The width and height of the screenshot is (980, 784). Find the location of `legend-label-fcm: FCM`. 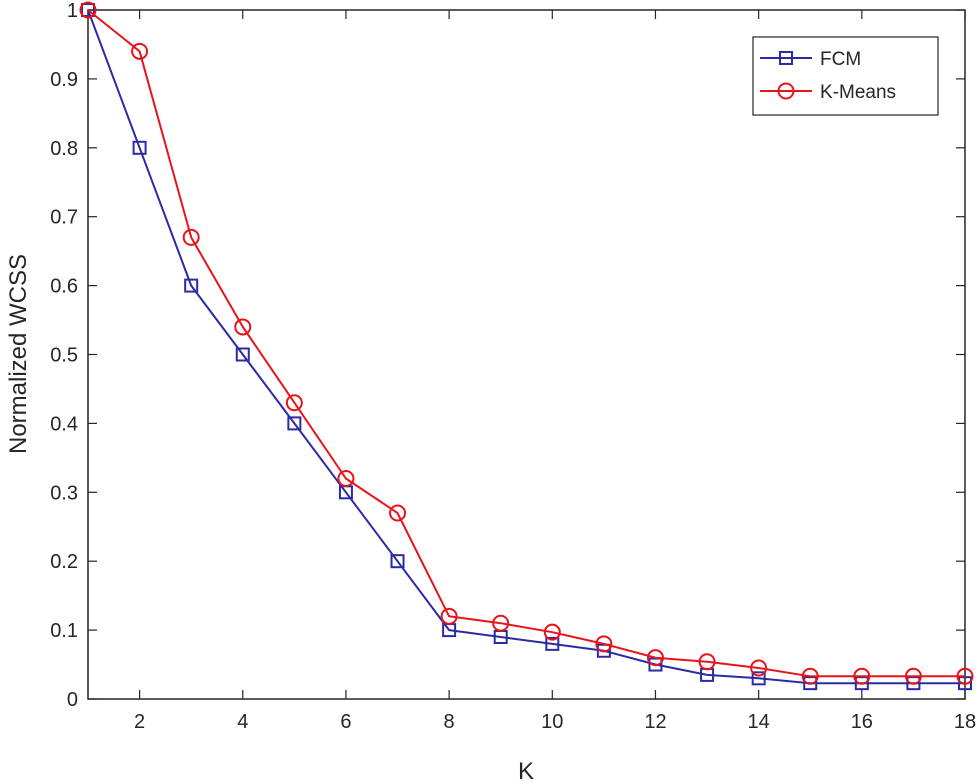

legend-label-fcm: FCM is located at coordinates (840, 59).